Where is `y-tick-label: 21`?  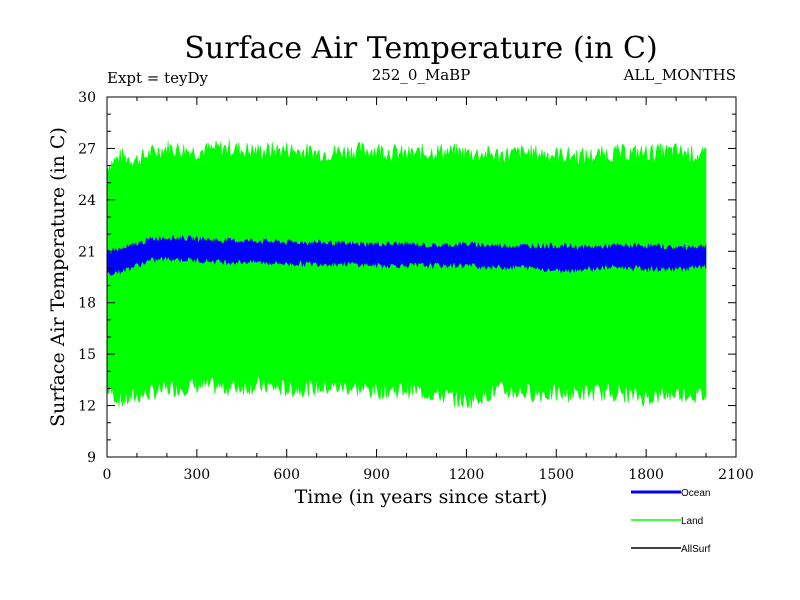 y-tick-label: 21 is located at coordinates (87, 252).